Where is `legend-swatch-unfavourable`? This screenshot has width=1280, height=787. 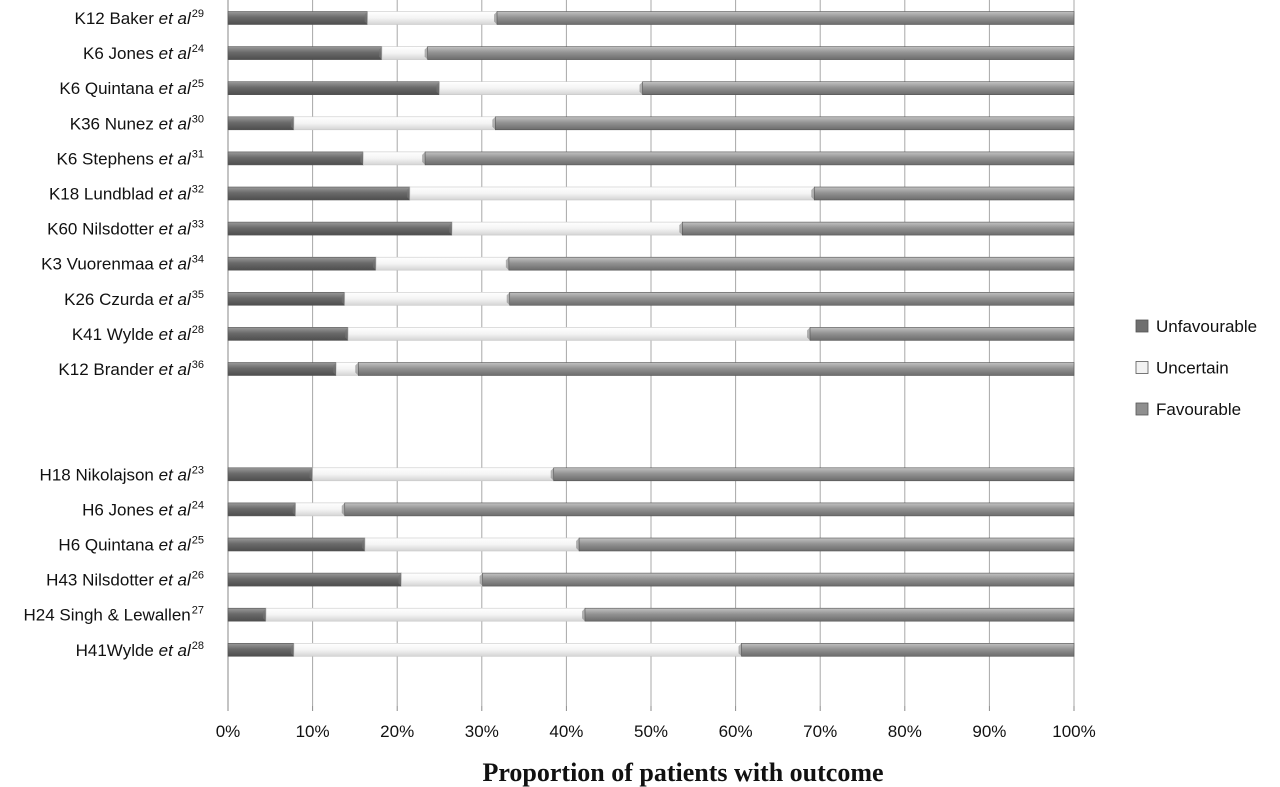 legend-swatch-unfavourable is located at coordinates (1142, 326).